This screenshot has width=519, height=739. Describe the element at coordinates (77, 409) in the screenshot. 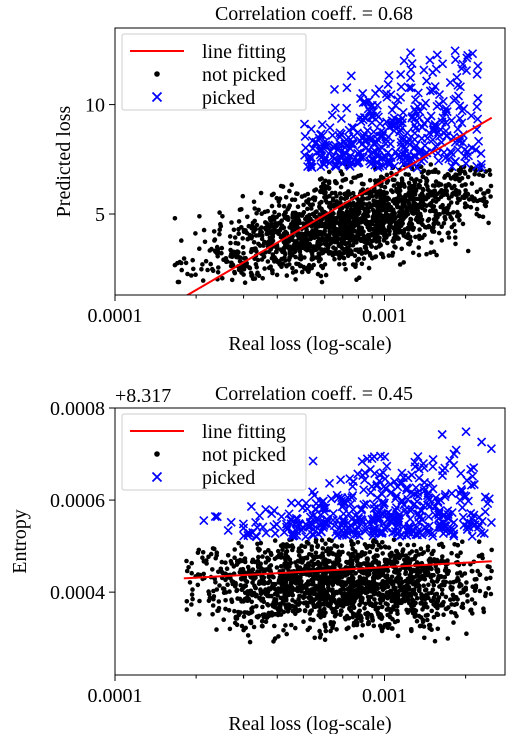

I see `y-tick-label: 0.0008` at that location.